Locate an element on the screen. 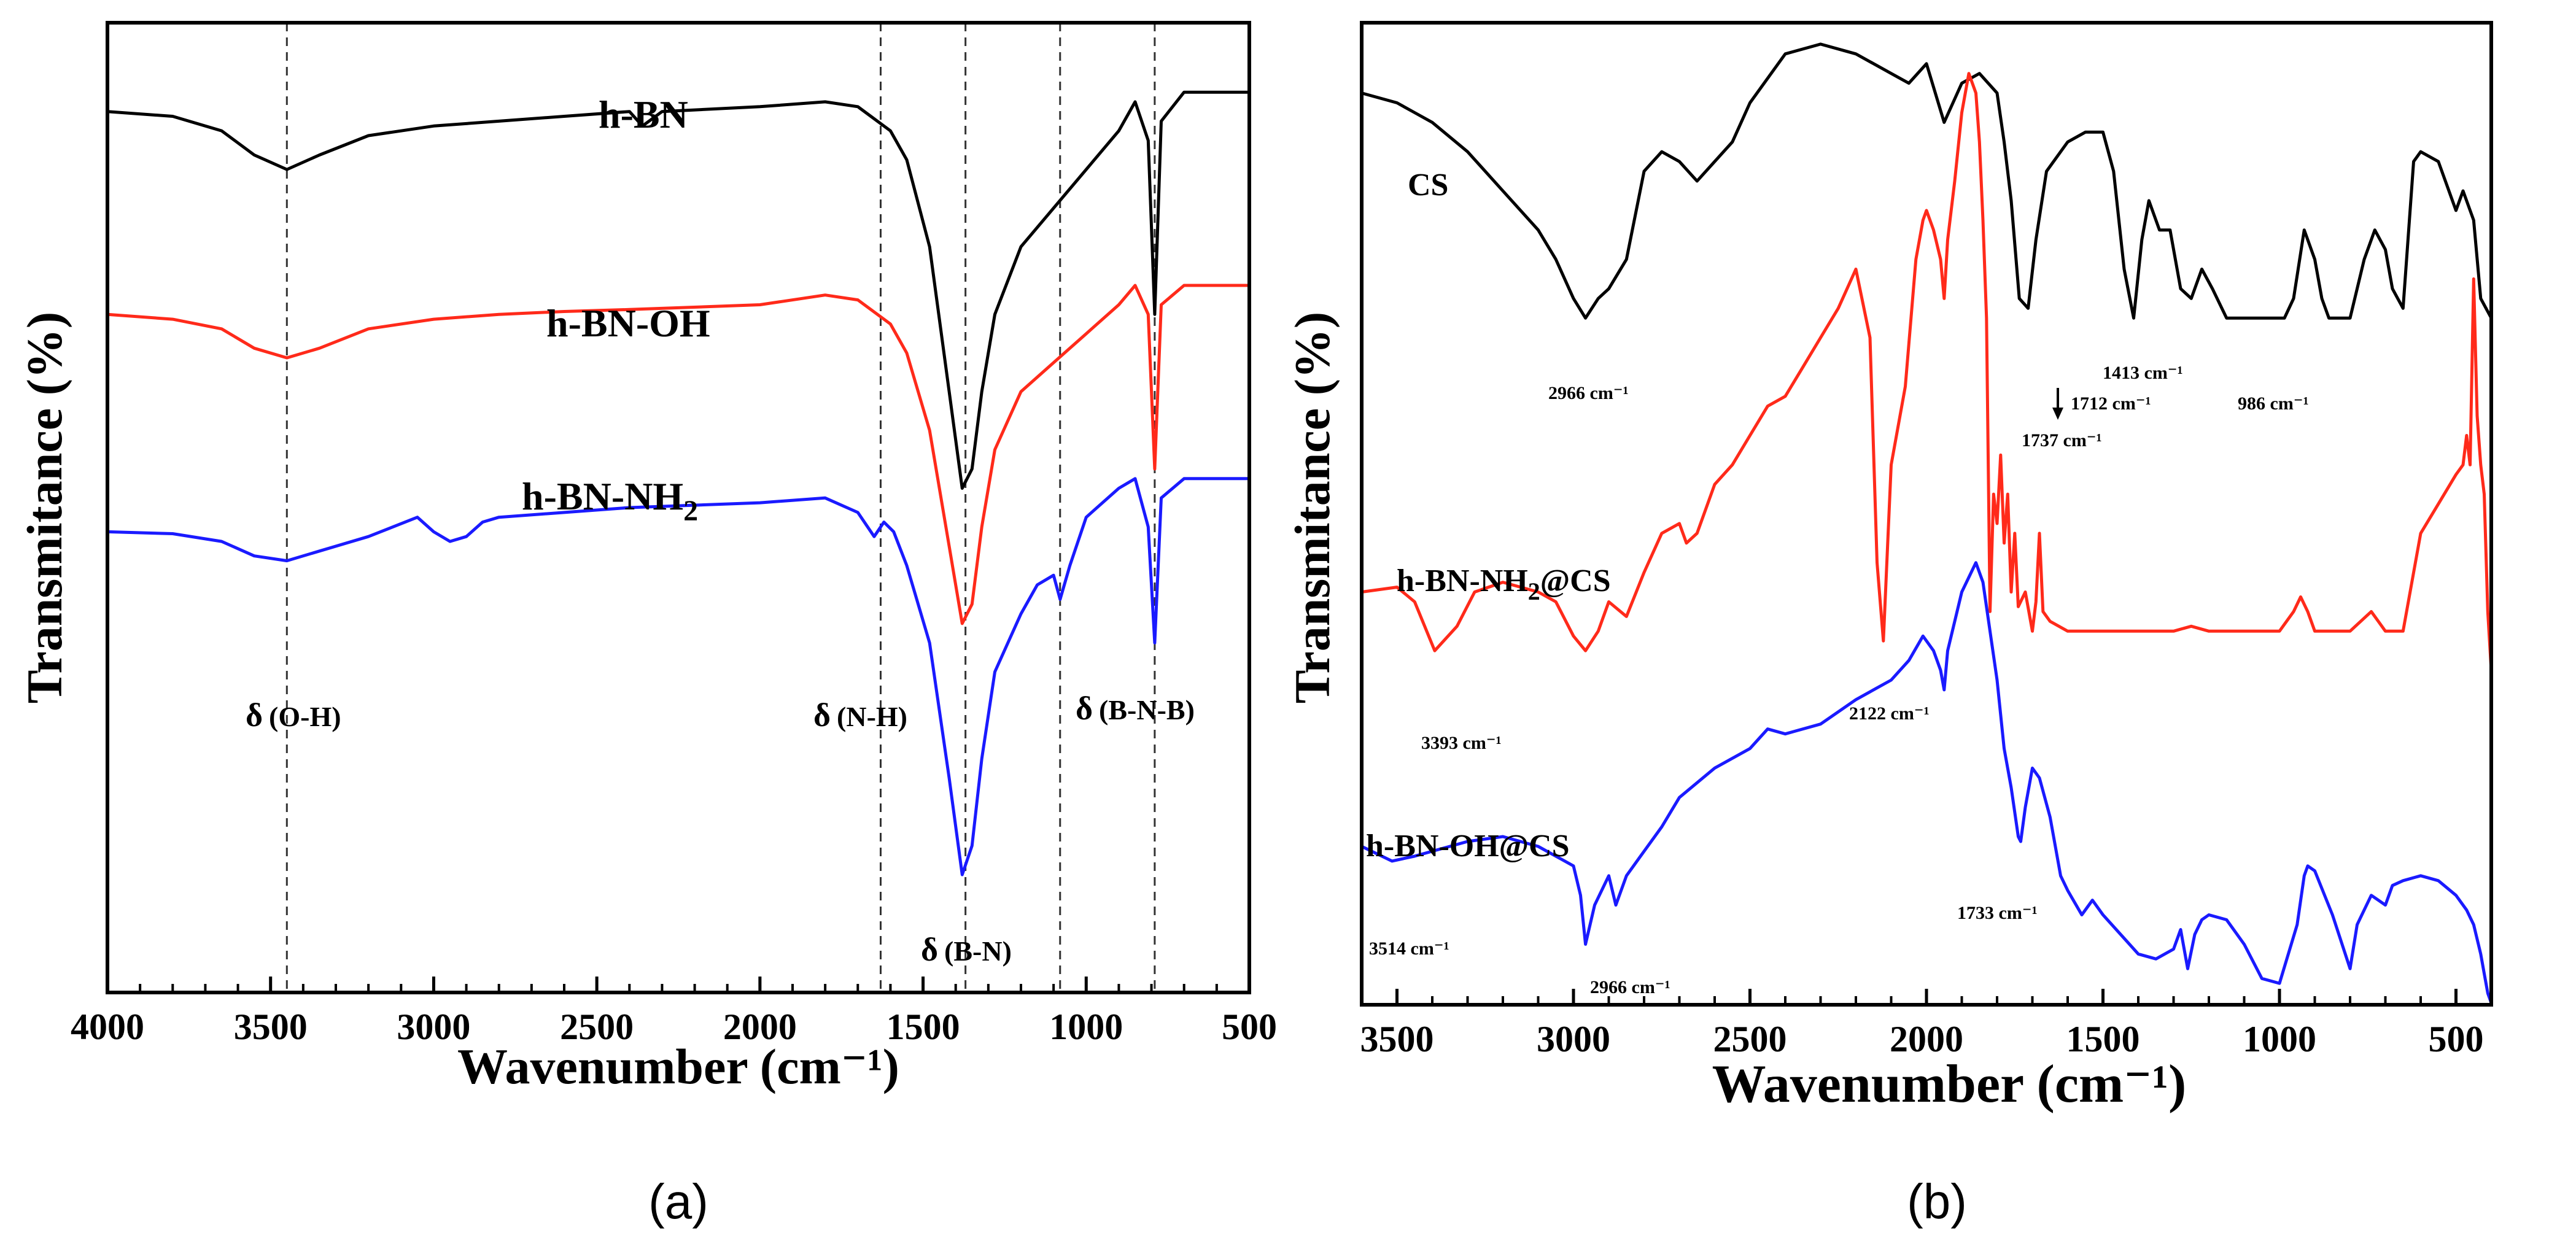 This screenshot has width=2576, height=1238. panel-a-caption: (a) is located at coordinates (678, 1201).